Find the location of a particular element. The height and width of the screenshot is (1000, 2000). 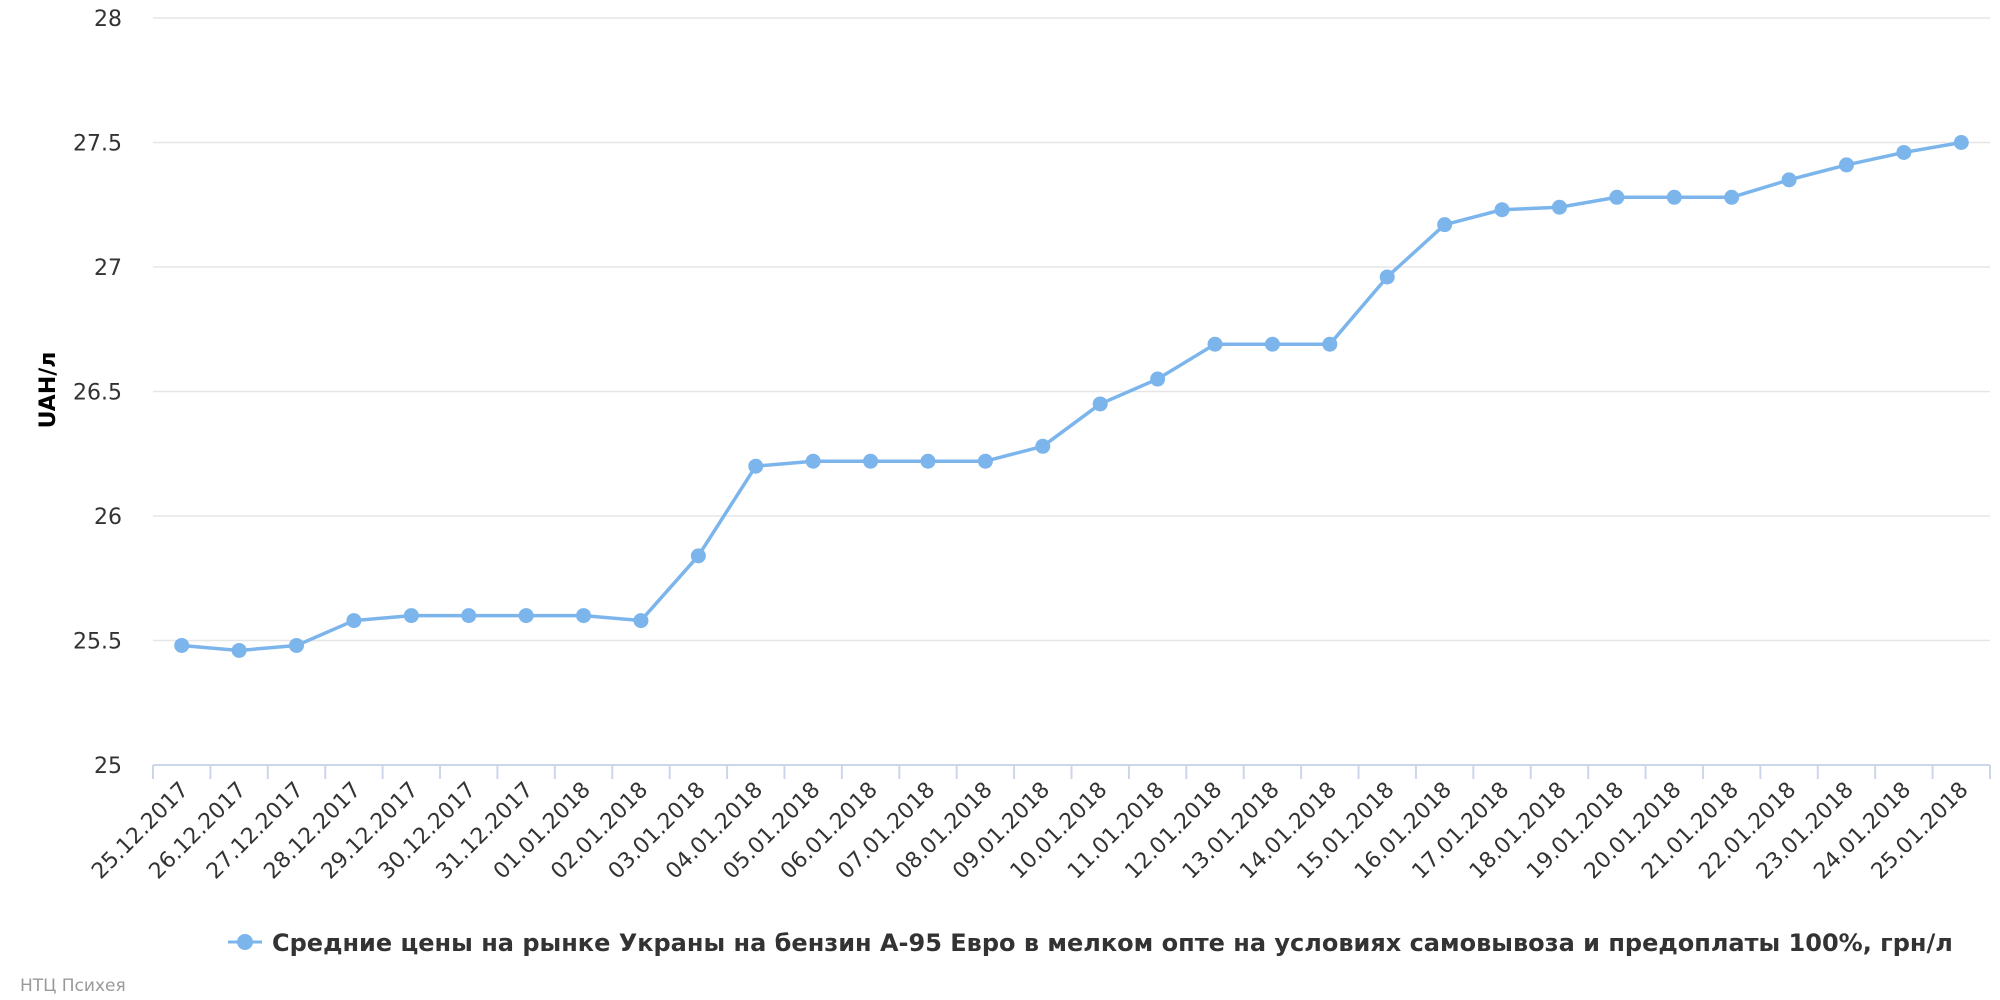

y-axis-tick-labels: 25 25.5 26 26.5 27 27.5 28 is located at coordinates (97, 393).